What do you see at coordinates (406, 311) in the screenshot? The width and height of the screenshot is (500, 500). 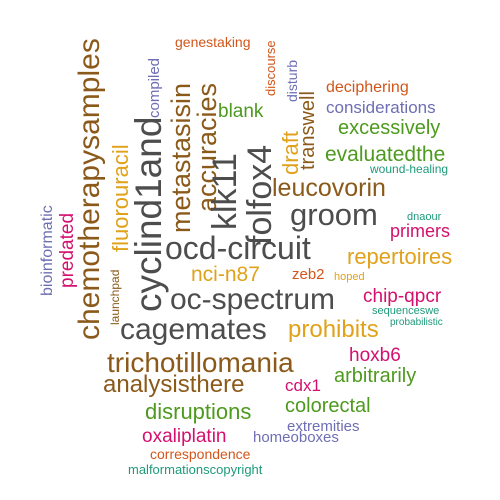 I see `word-sequenceswe: sequenceswe` at bounding box center [406, 311].